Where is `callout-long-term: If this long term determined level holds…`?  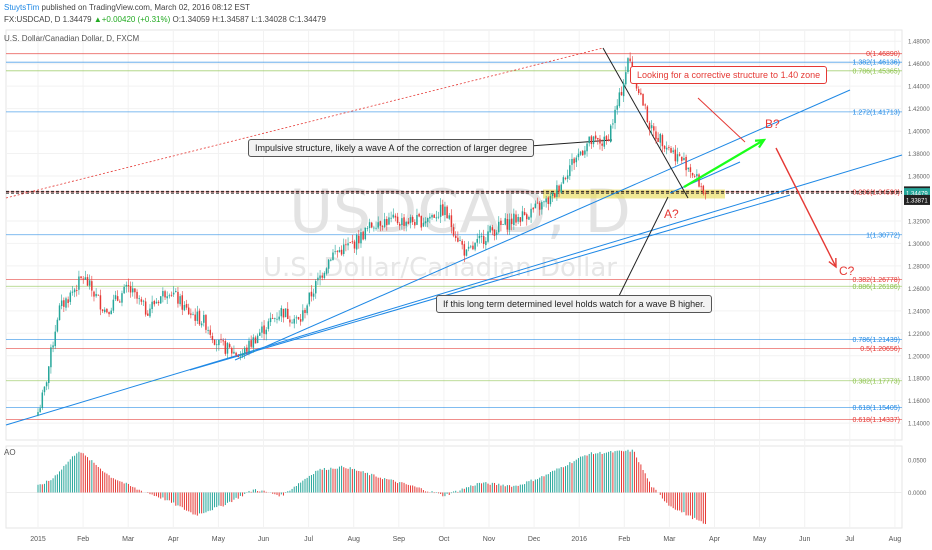
callout-long-term: If this long term determined level holds… is located at coordinates (574, 304).